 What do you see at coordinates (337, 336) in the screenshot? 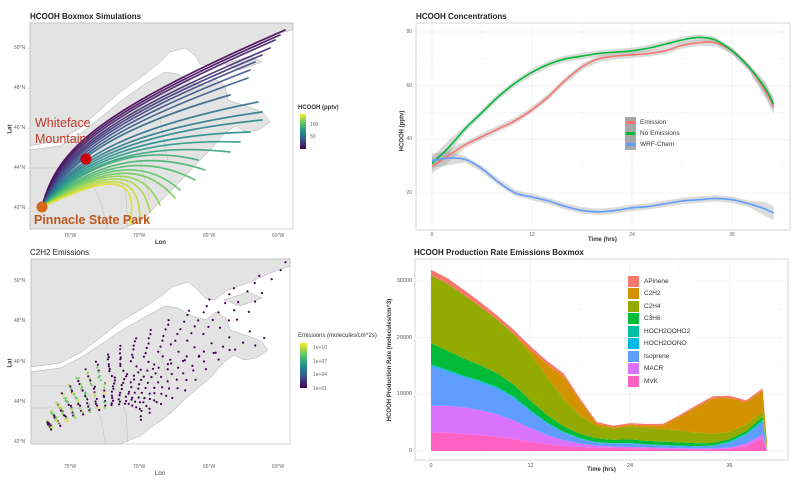
I see `emissions-legend-title: Emissions (molecules/cm^2s)` at bounding box center [337, 336].